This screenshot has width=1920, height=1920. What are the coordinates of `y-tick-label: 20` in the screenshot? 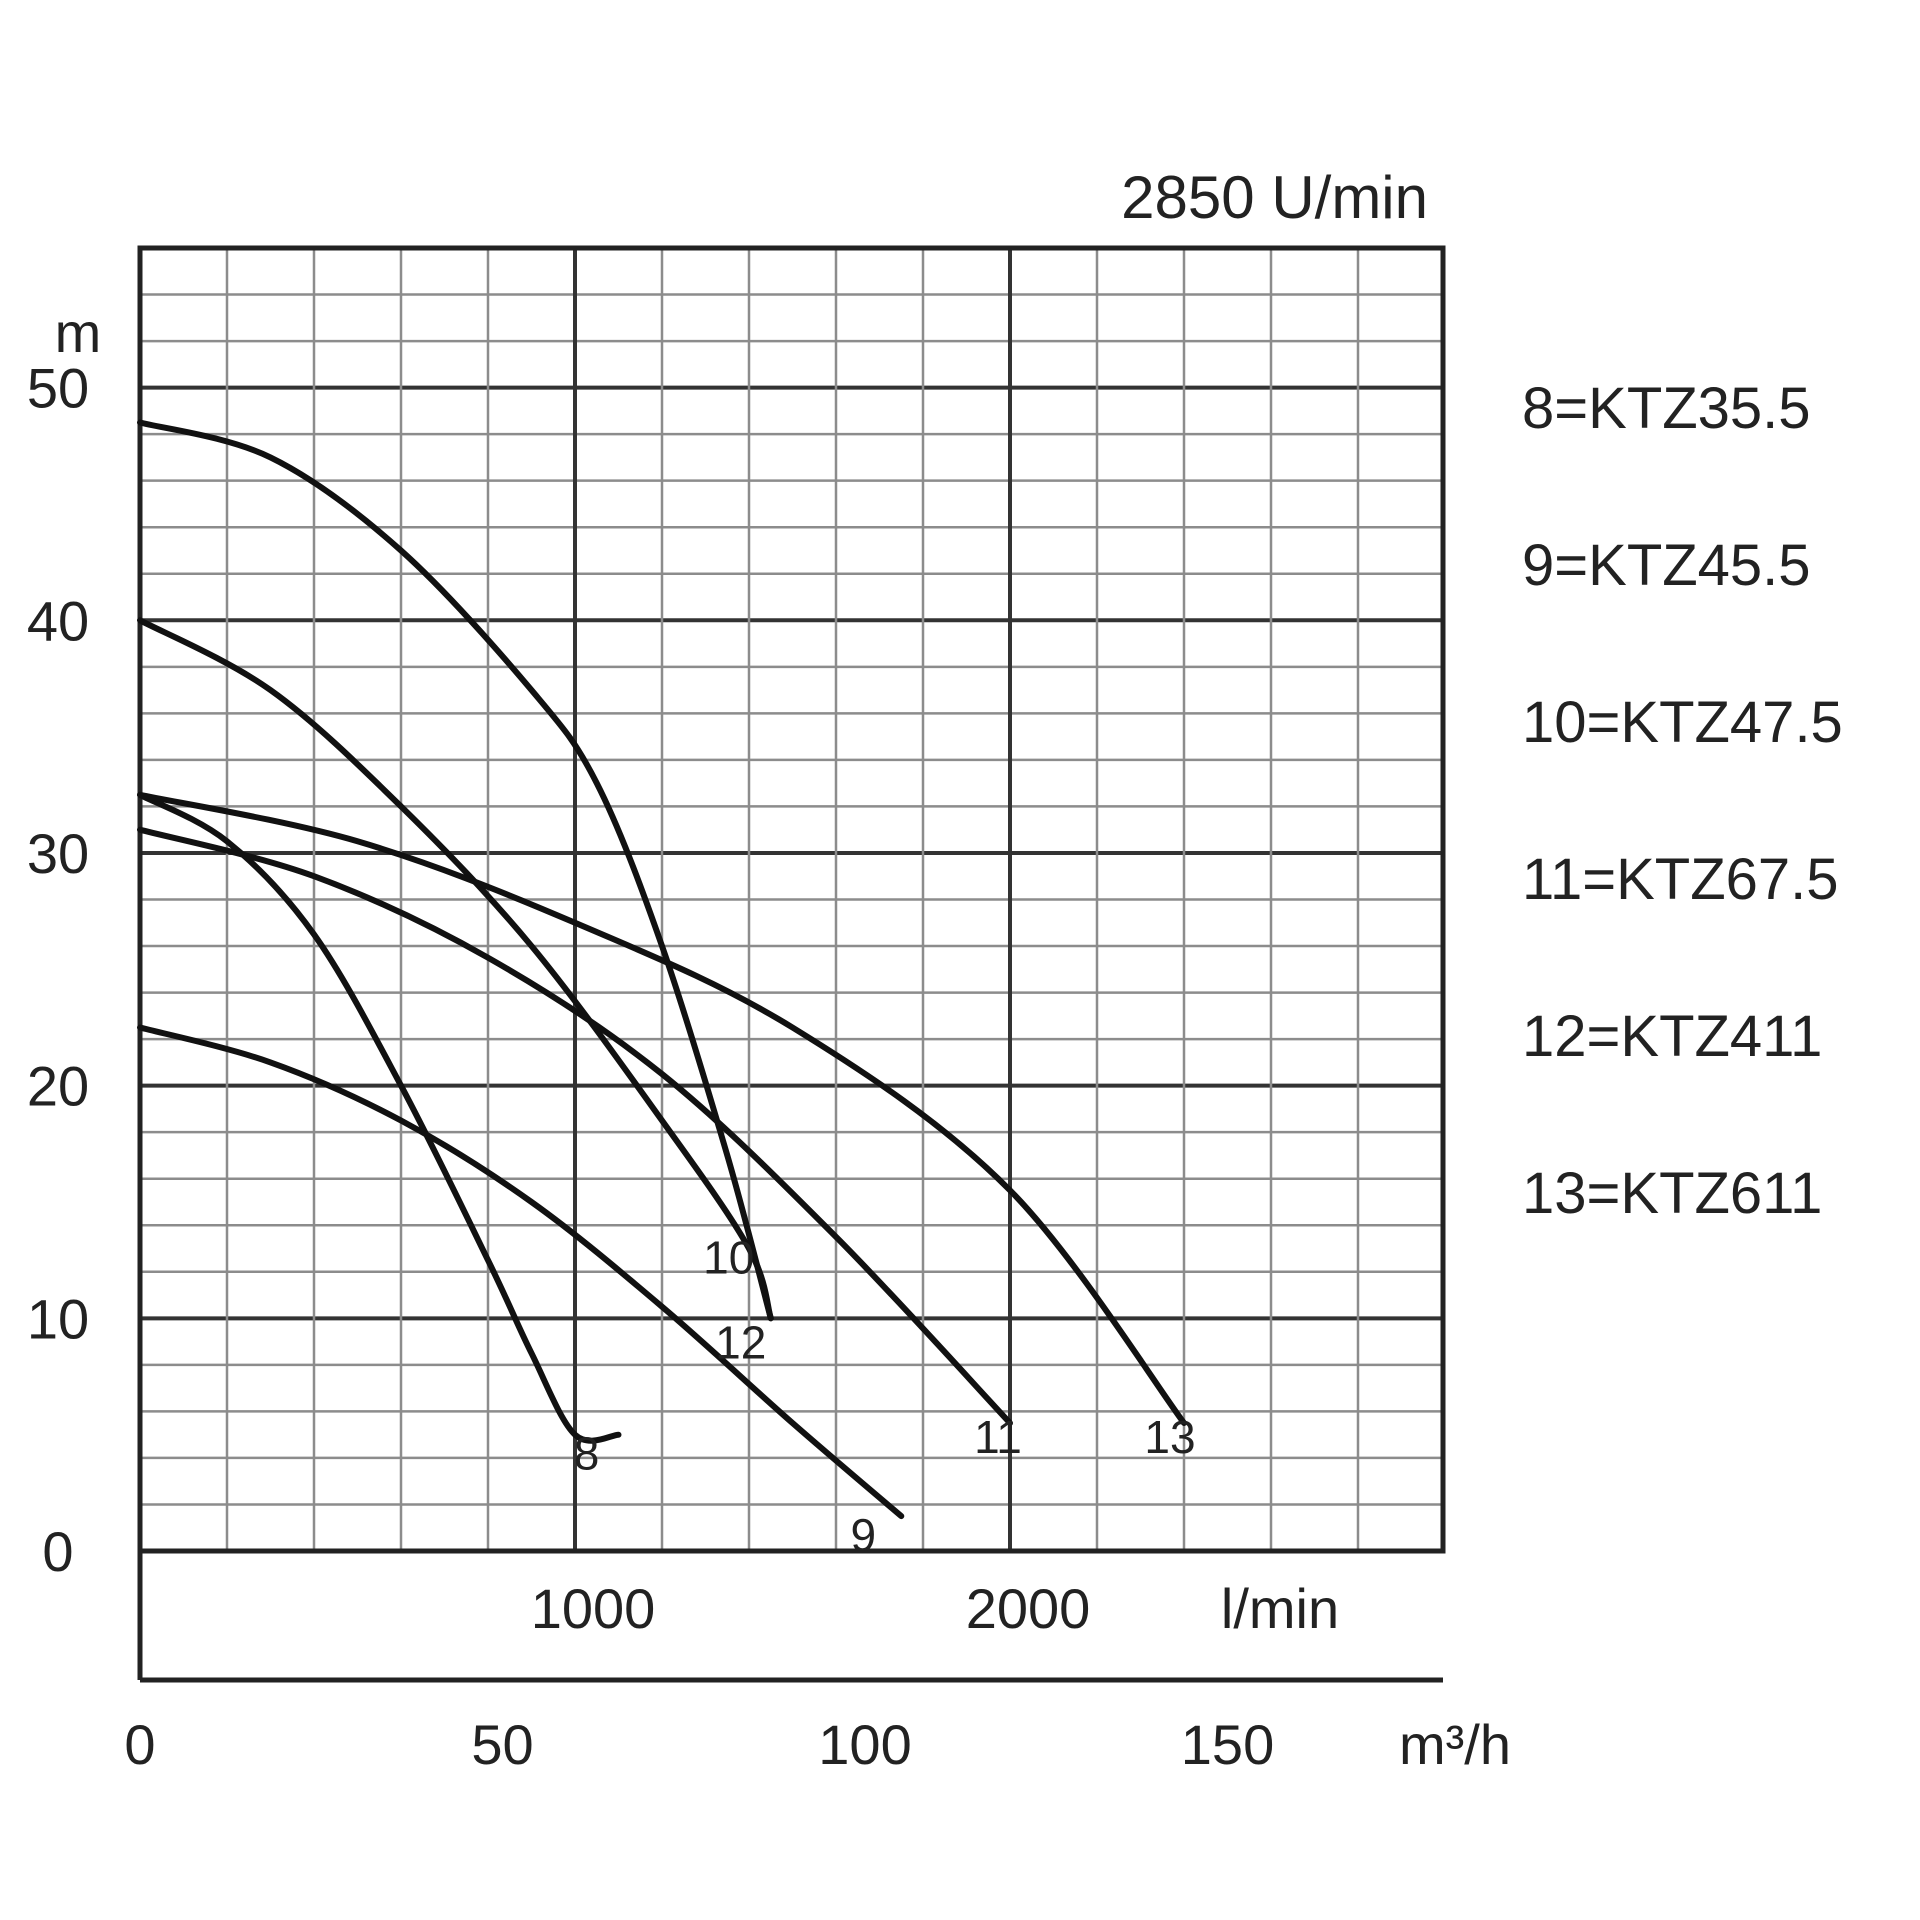 It's located at (58, 1086).